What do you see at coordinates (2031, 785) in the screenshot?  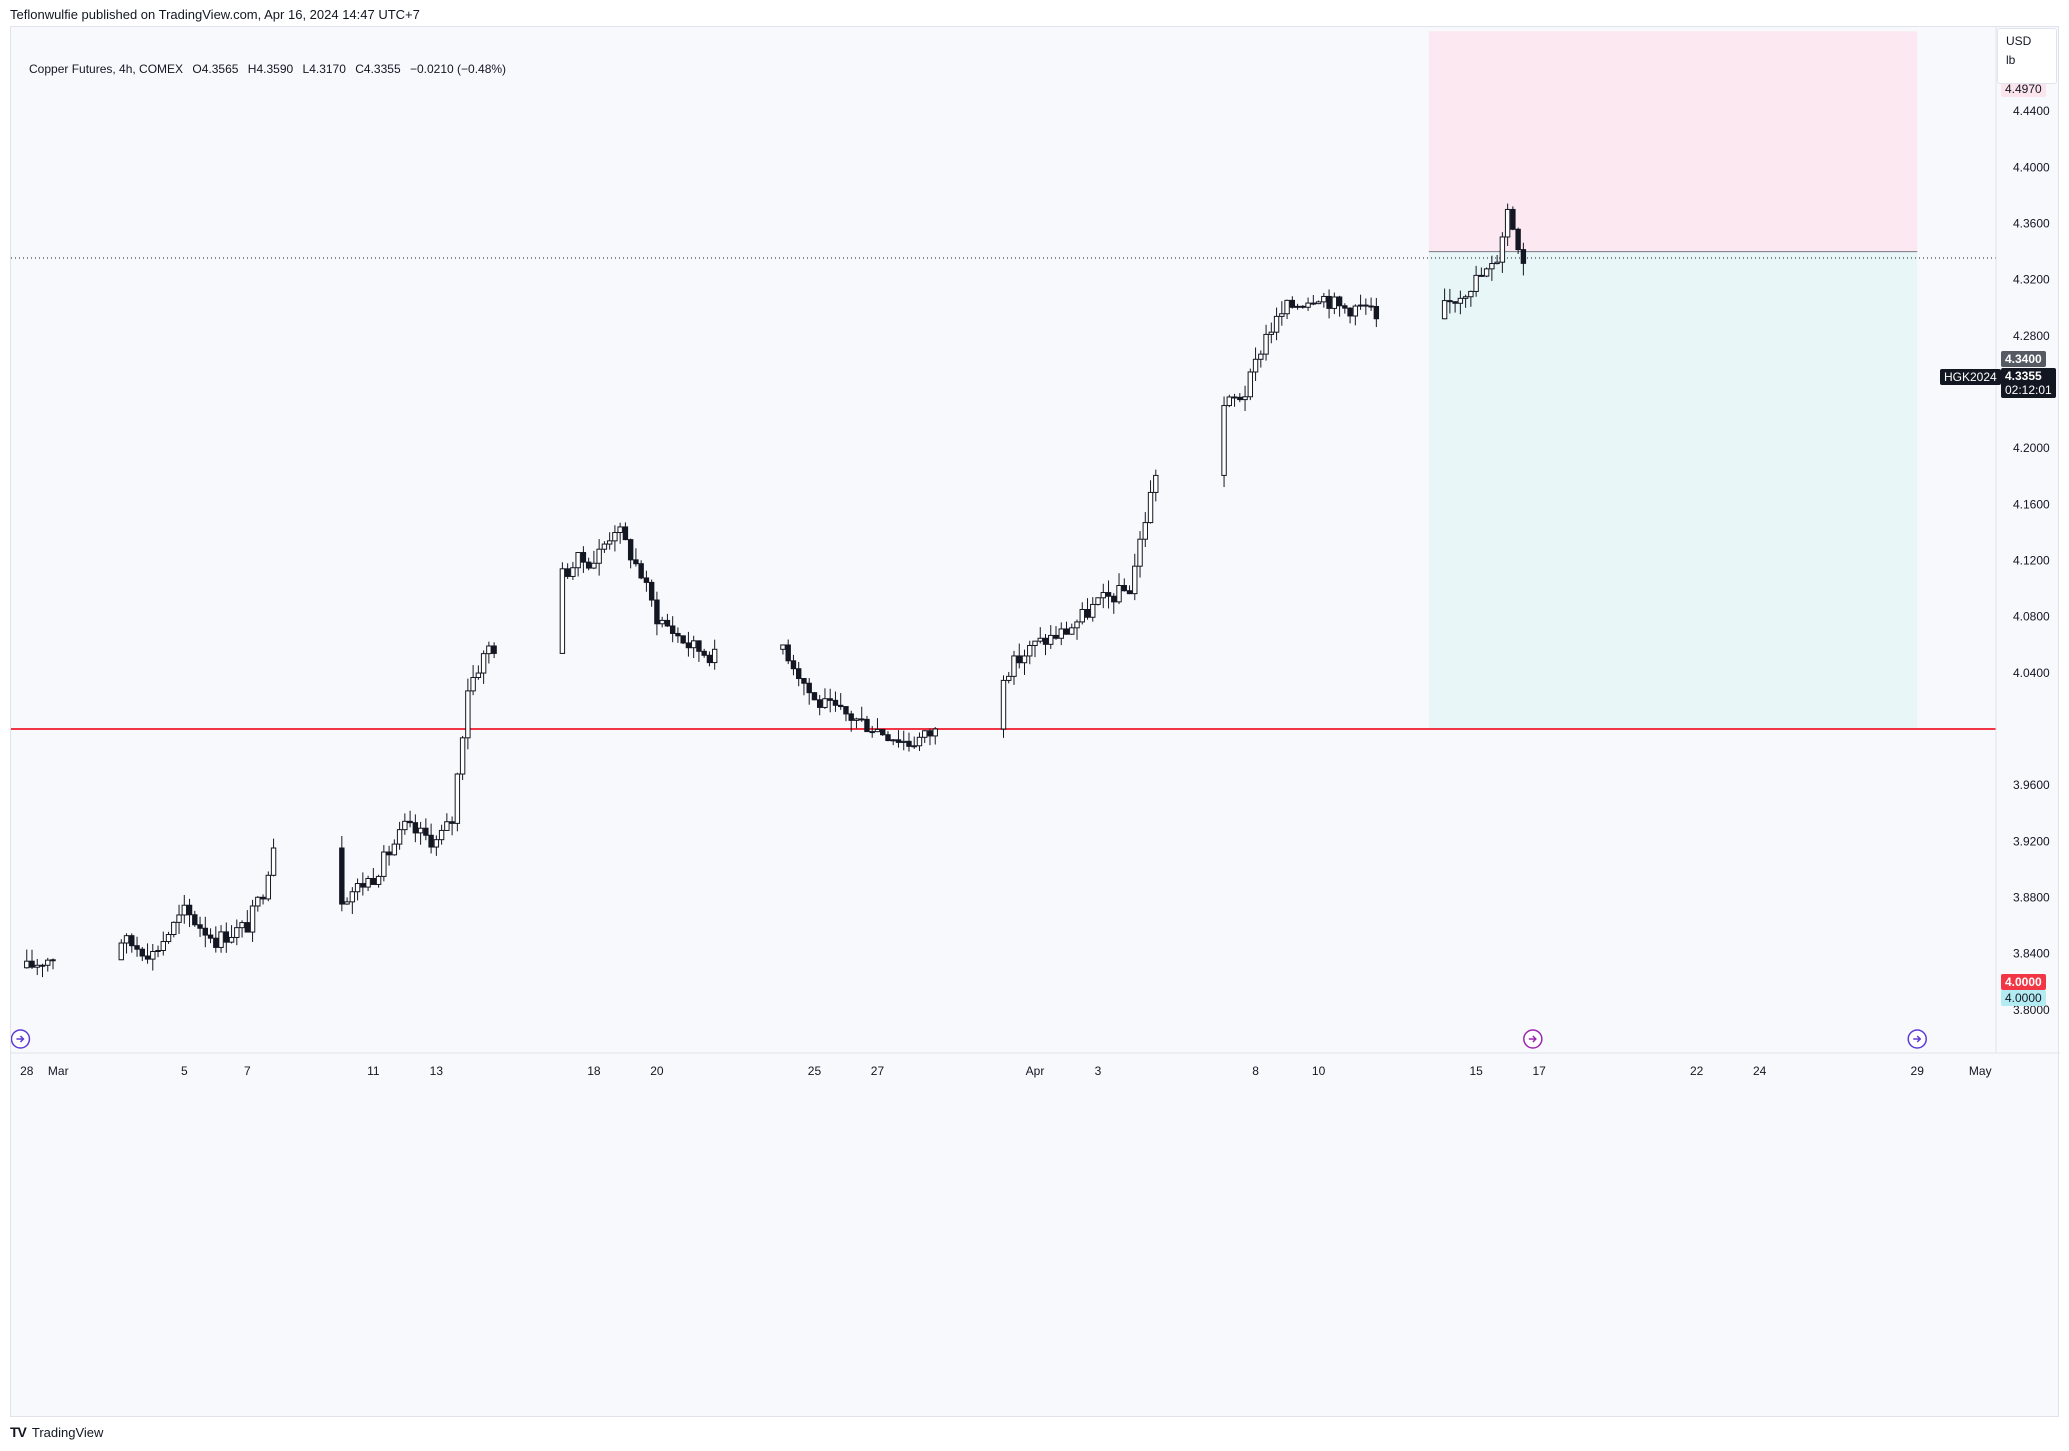 I see `price-tick-label: 3.9600` at bounding box center [2031, 785].